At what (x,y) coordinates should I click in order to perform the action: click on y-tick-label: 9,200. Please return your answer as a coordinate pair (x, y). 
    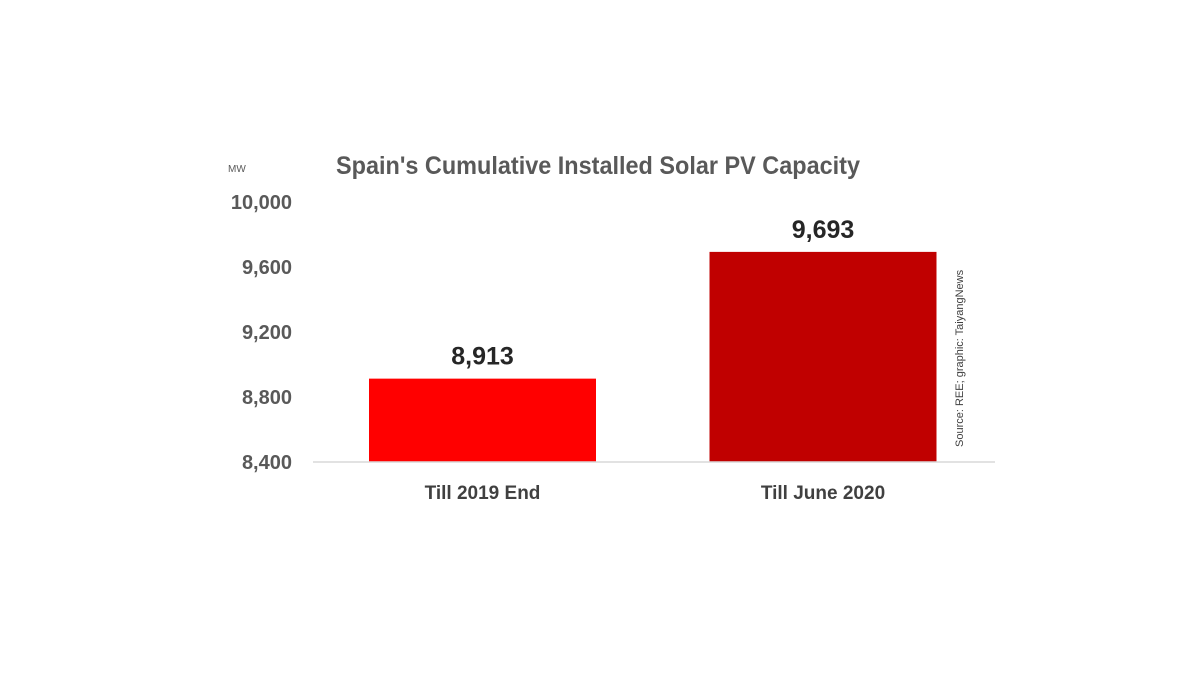
    Looking at the image, I should click on (267, 333).